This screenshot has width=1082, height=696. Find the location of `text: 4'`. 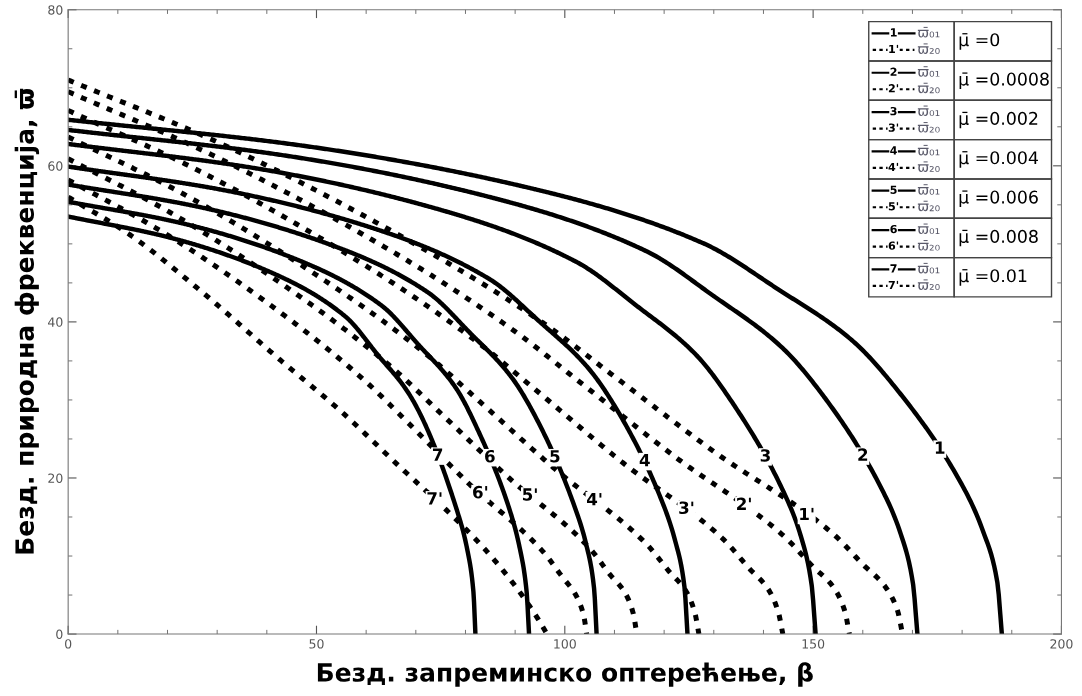

text: 4' is located at coordinates (893, 166).